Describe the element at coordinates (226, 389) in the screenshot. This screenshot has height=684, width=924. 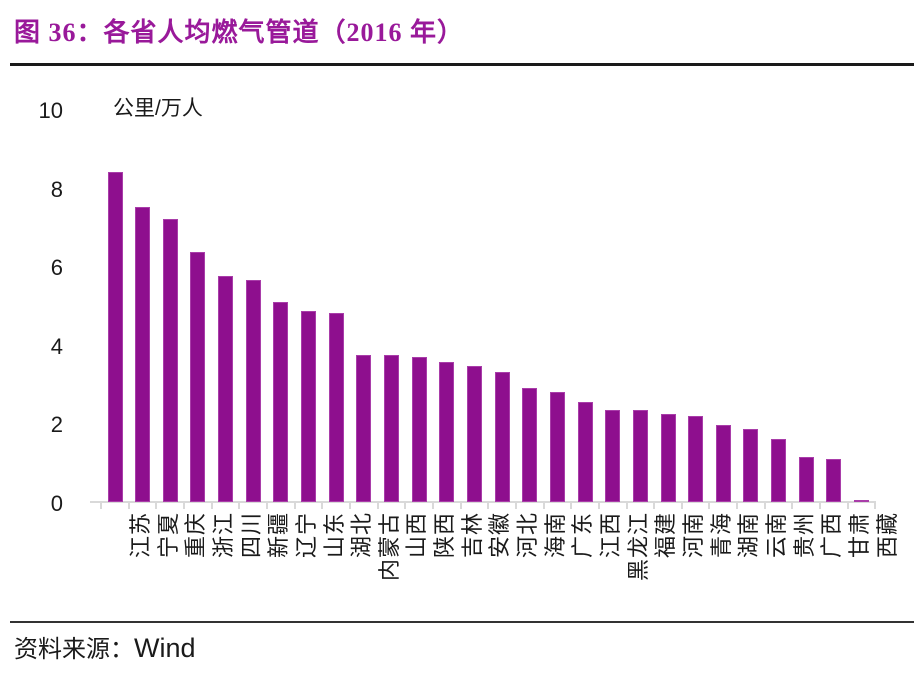
I see `bar-四川` at that location.